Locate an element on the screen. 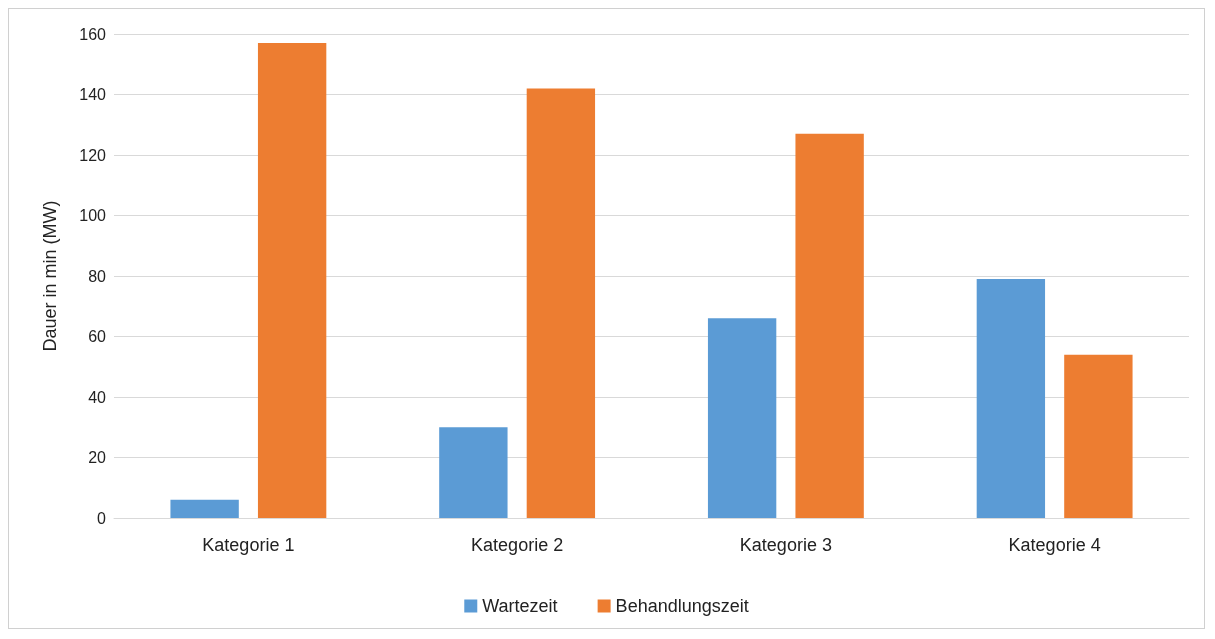 The height and width of the screenshot is (639, 1215). x-tick-label: Kategorie 3 is located at coordinates (785, 545).